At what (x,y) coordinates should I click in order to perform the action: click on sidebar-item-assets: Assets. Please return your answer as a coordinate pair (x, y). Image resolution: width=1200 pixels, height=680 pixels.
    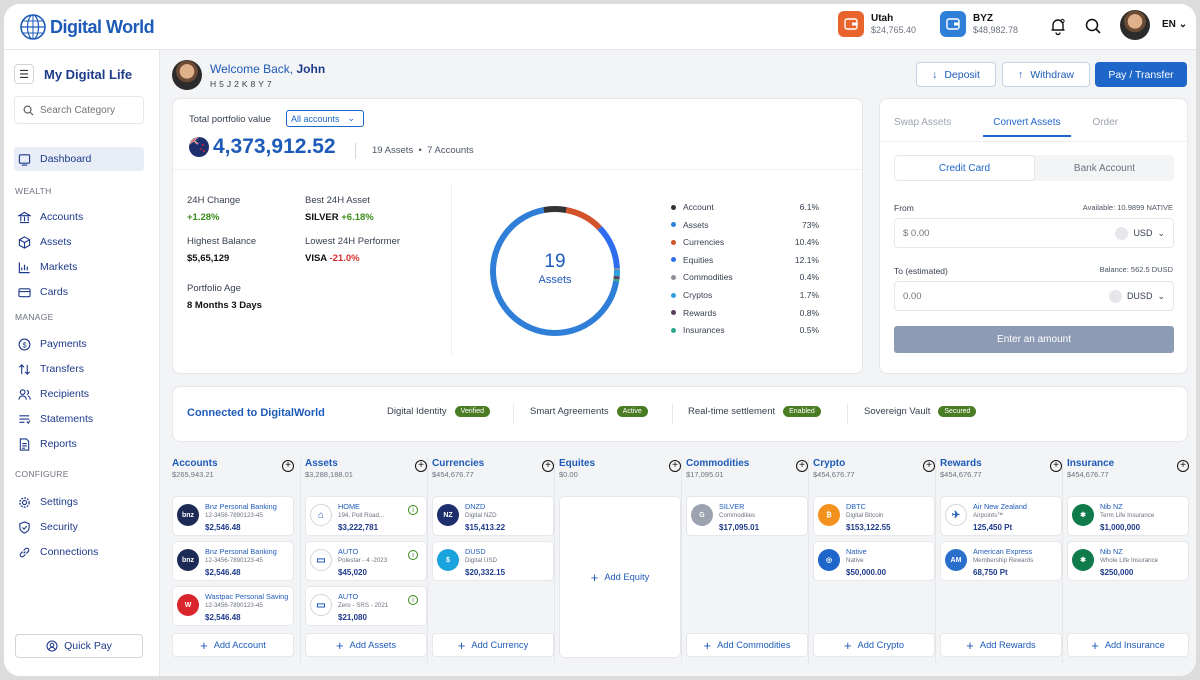
    Looking at the image, I should click on (79, 242).